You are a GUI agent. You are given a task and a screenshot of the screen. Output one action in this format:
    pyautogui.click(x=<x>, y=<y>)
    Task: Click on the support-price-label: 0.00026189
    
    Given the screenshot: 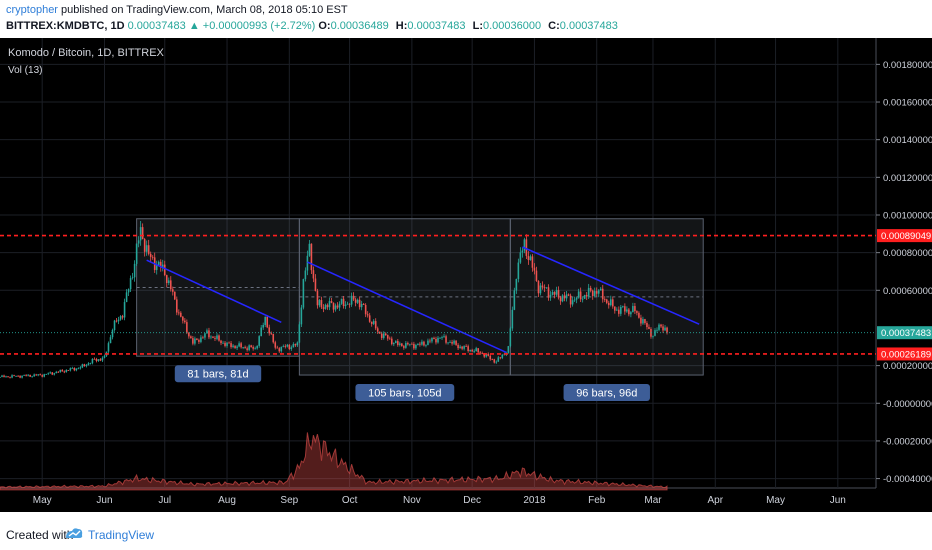 What is the action you would take?
    pyautogui.click(x=906, y=354)
    